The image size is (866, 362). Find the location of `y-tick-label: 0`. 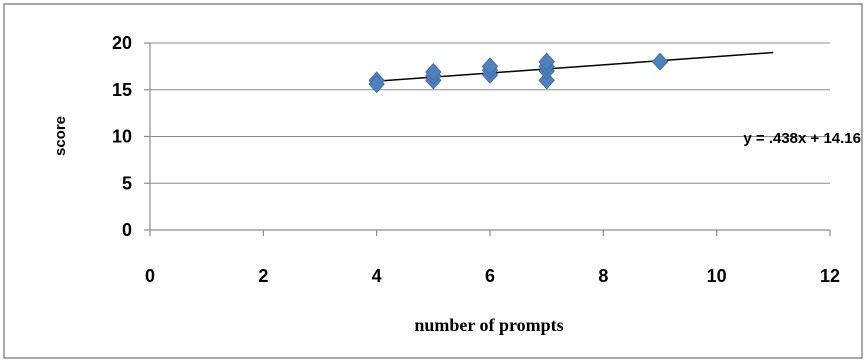

y-tick-label: 0 is located at coordinates (127, 230).